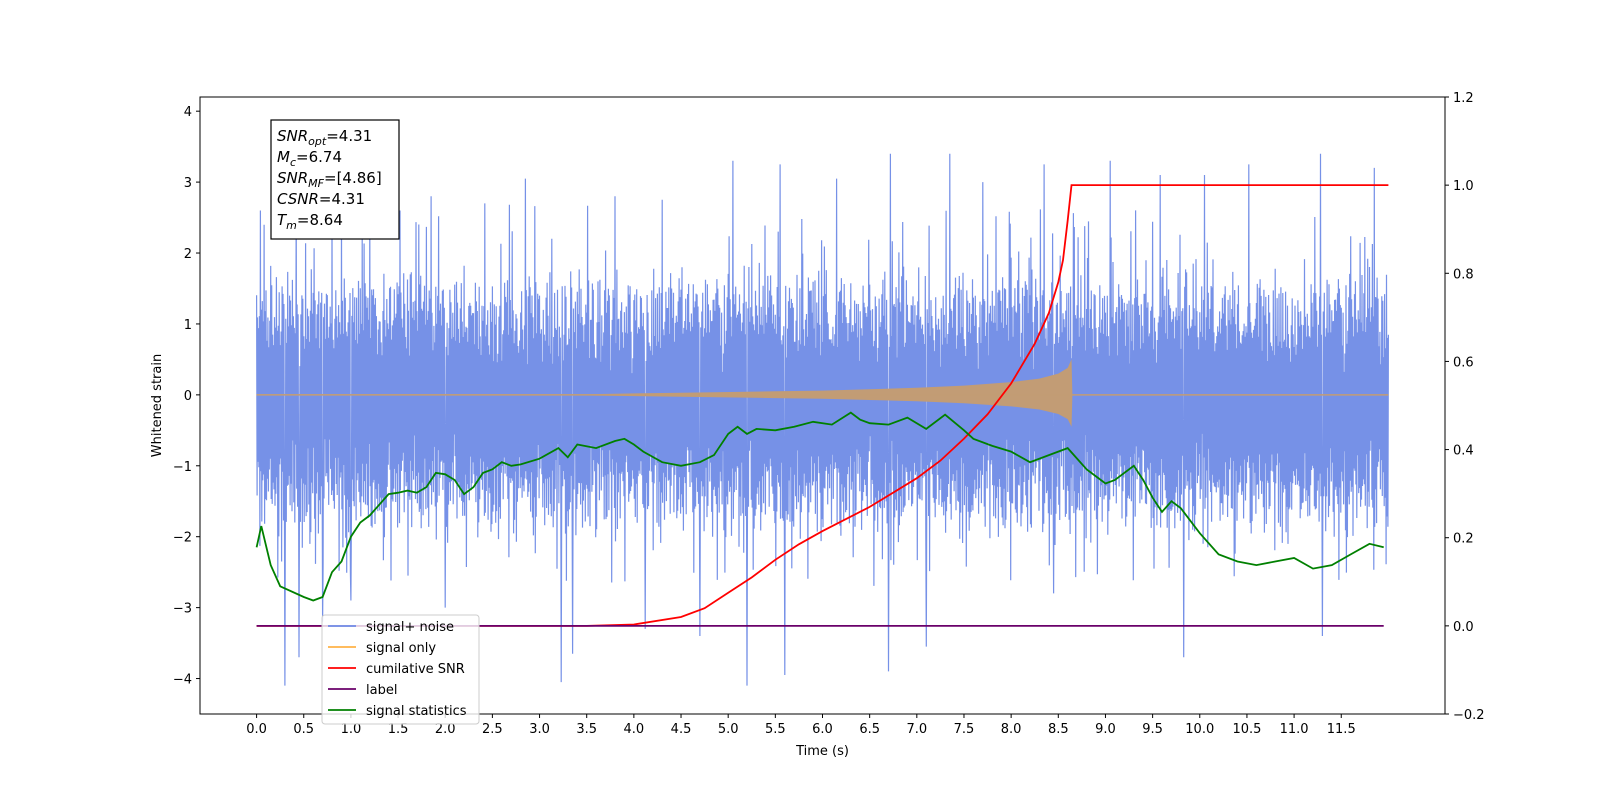 This screenshot has width=1600, height=800. Describe the element at coordinates (319, 157) in the screenshot. I see `annotation-value: =6.74` at that location.